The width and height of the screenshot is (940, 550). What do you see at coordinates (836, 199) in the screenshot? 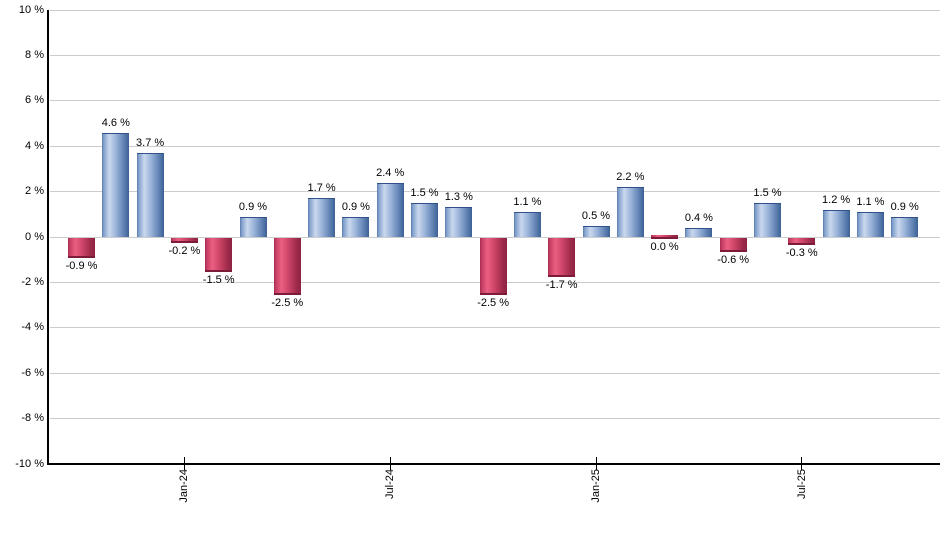
I see `bar-value-label: 1.2 %` at bounding box center [836, 199].